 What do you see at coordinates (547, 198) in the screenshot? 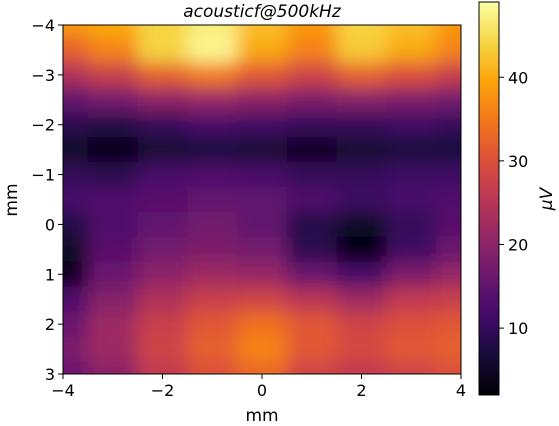
I see `colorbar-label: μV` at bounding box center [547, 198].